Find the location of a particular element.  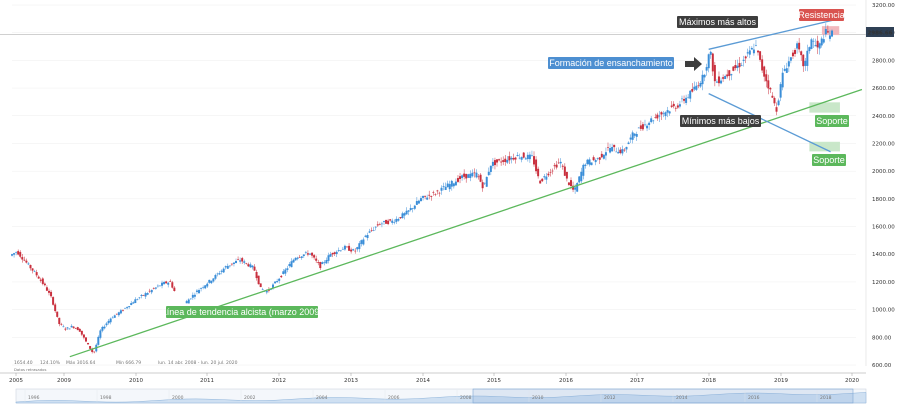

y-tick-label: 1000.00 is located at coordinates (883, 311).